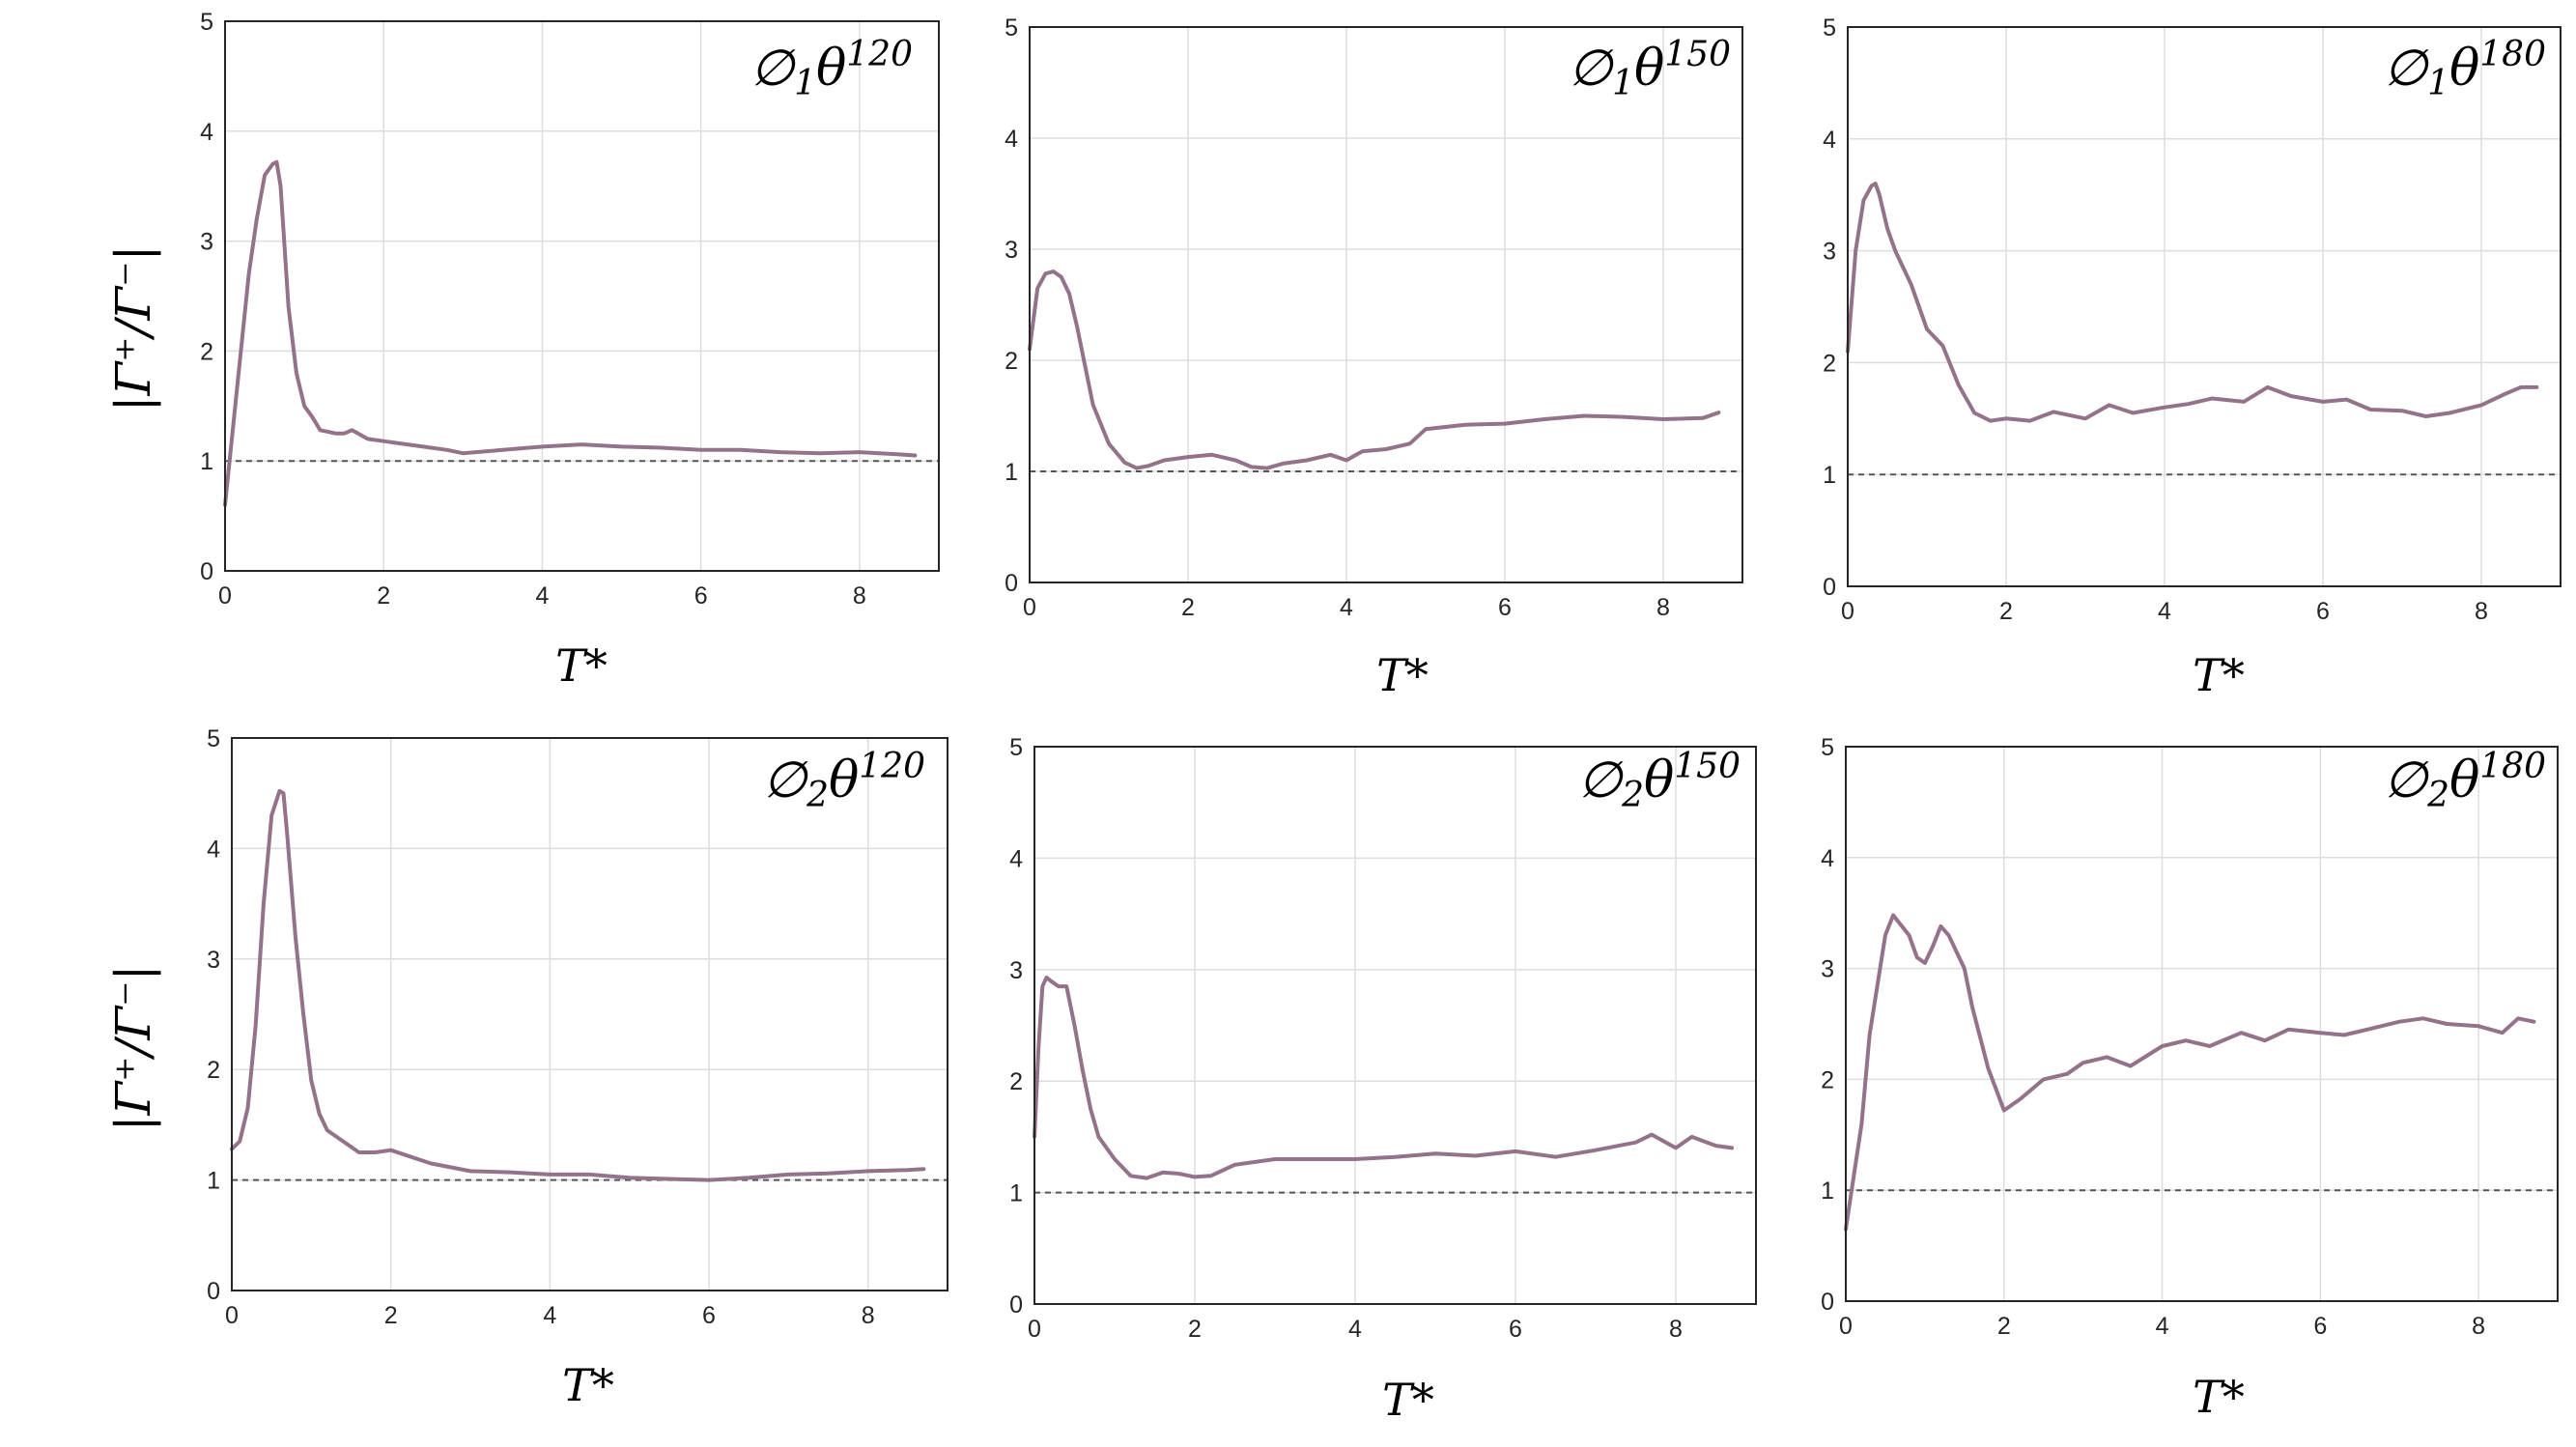 The height and width of the screenshot is (1447, 2576). I want to click on panel-5: 0 2 4 6 8 0 1 2 3 4 5 ∅2θ150 T*, so click(1383, 1080).